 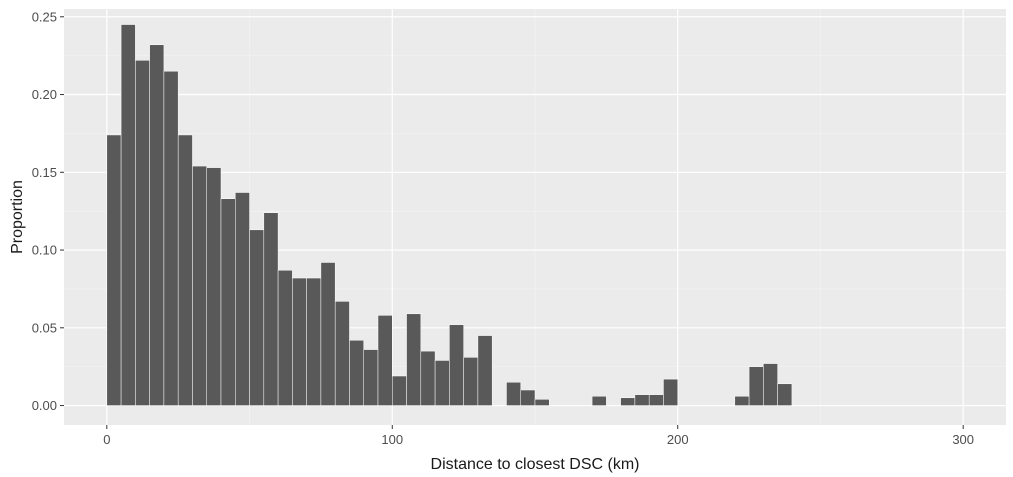 What do you see at coordinates (44, 405) in the screenshot?
I see `y-tick-label: 0.00` at bounding box center [44, 405].